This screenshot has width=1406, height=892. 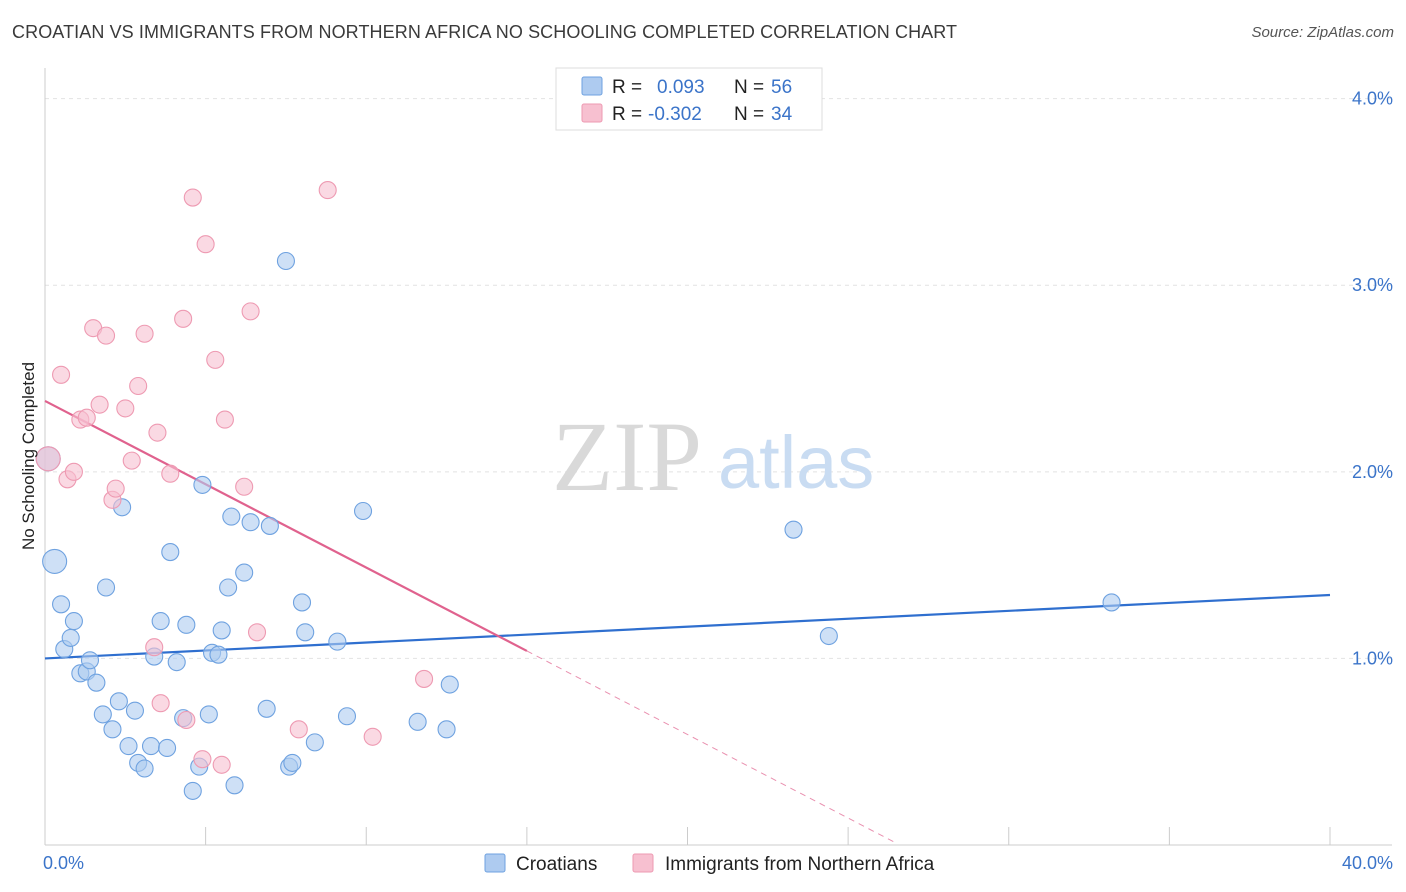 What do you see at coordinates (689, 99) in the screenshot?
I see `legend-top: R = 0.093 N = 56 R = -0.302 N = 34` at bounding box center [689, 99].